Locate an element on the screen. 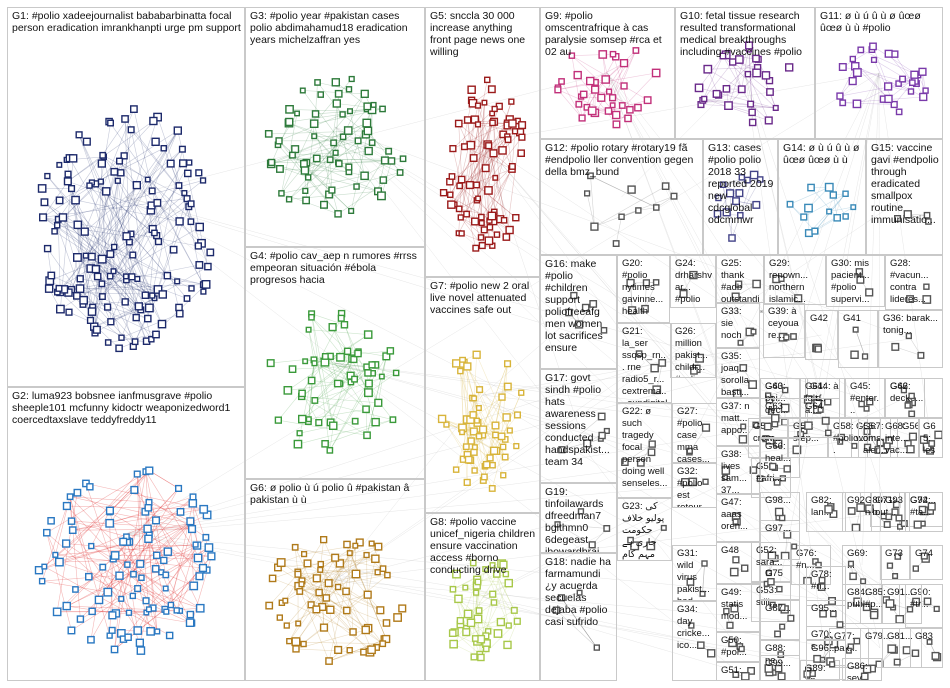 This screenshot has height=688, width=950. group-g65: G65: les et is located at coordinates (930, 438).